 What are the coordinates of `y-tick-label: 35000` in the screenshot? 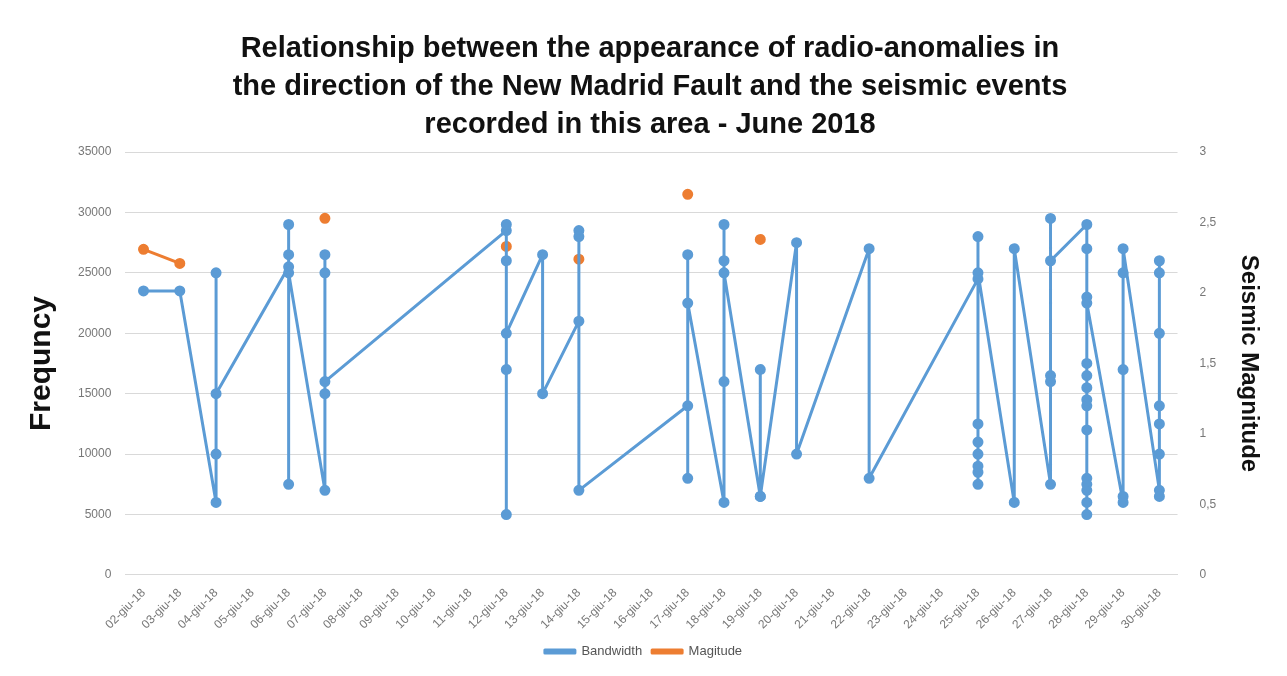 It's located at (94, 151).